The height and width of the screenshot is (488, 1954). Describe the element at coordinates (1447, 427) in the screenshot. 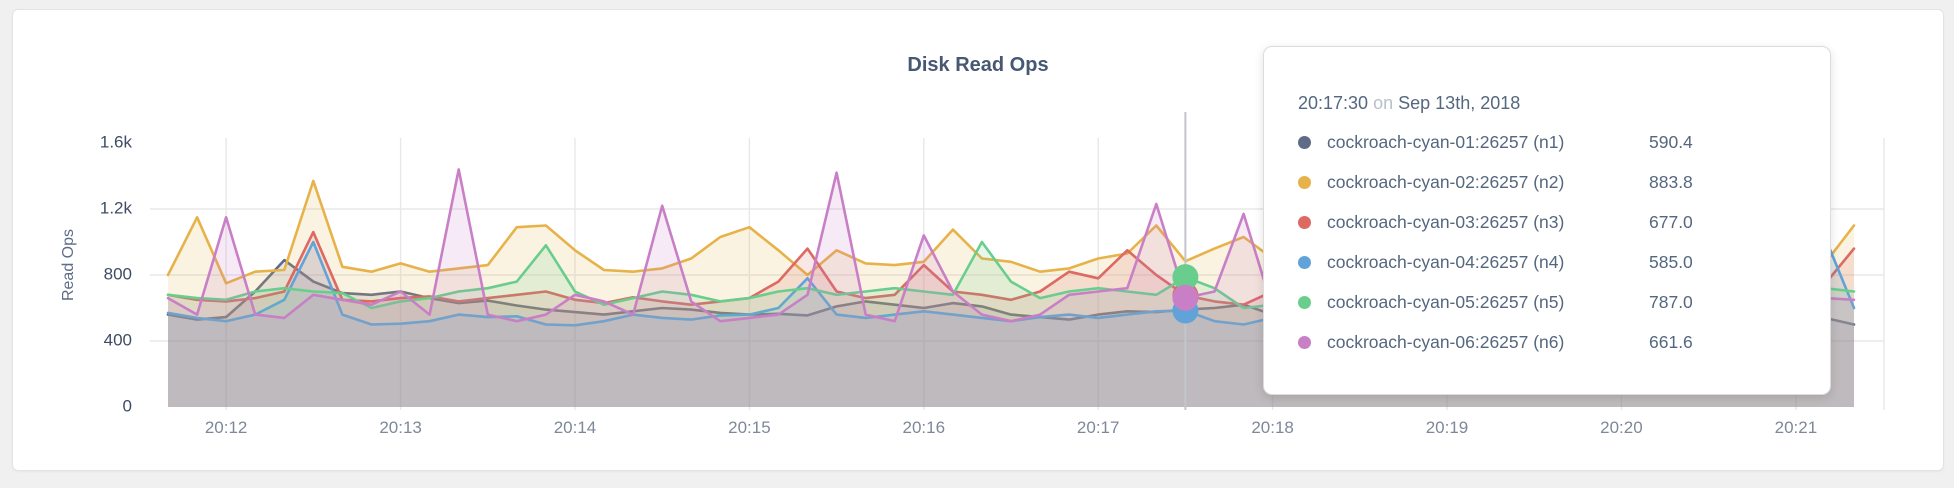

I see `x-tick-label: 20:19` at that location.